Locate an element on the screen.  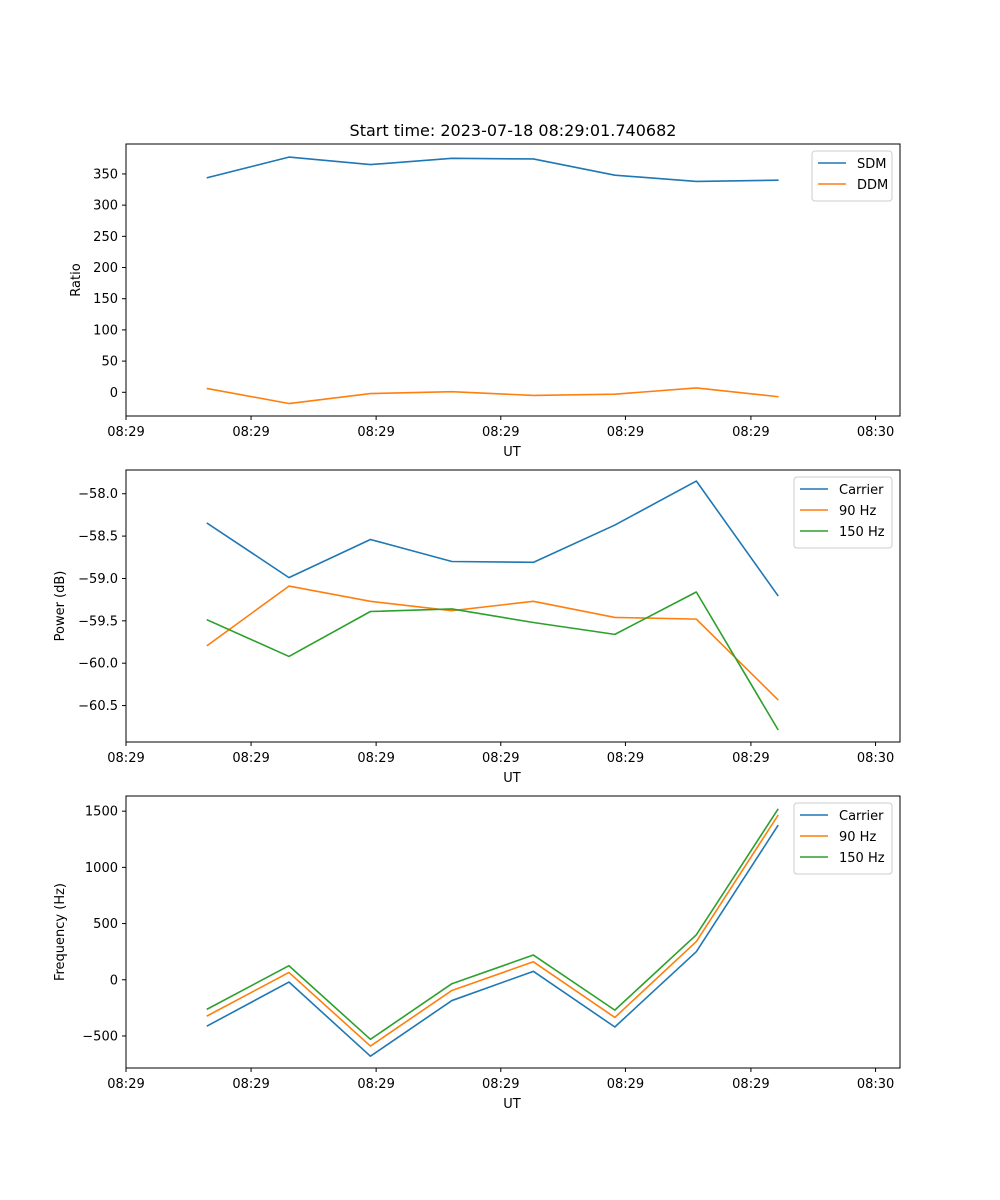
ratio-y-tick-label: 0 is located at coordinates (114, 393).